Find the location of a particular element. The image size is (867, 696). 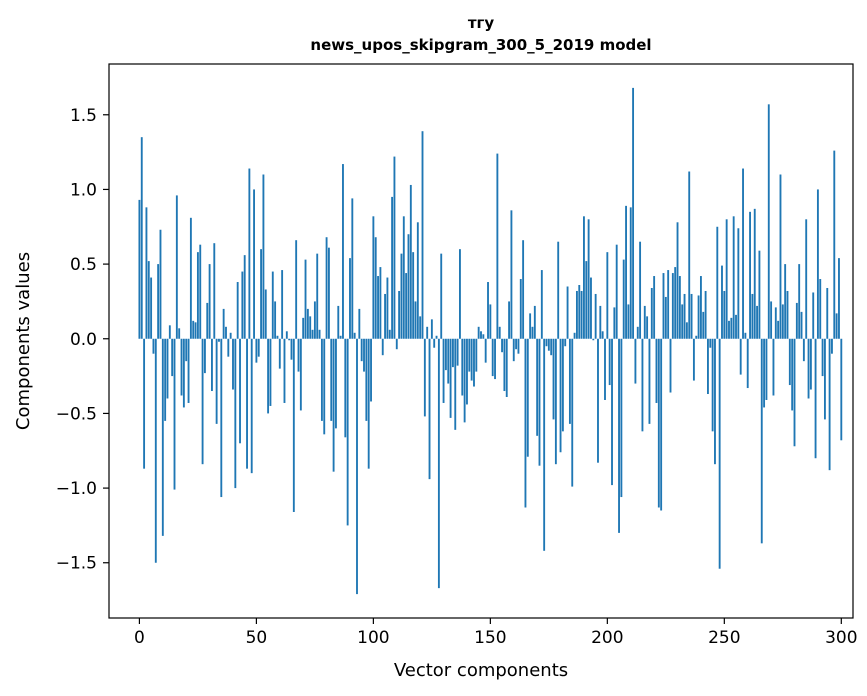

y-tick-label: 1.5 is located at coordinates (83, 116).